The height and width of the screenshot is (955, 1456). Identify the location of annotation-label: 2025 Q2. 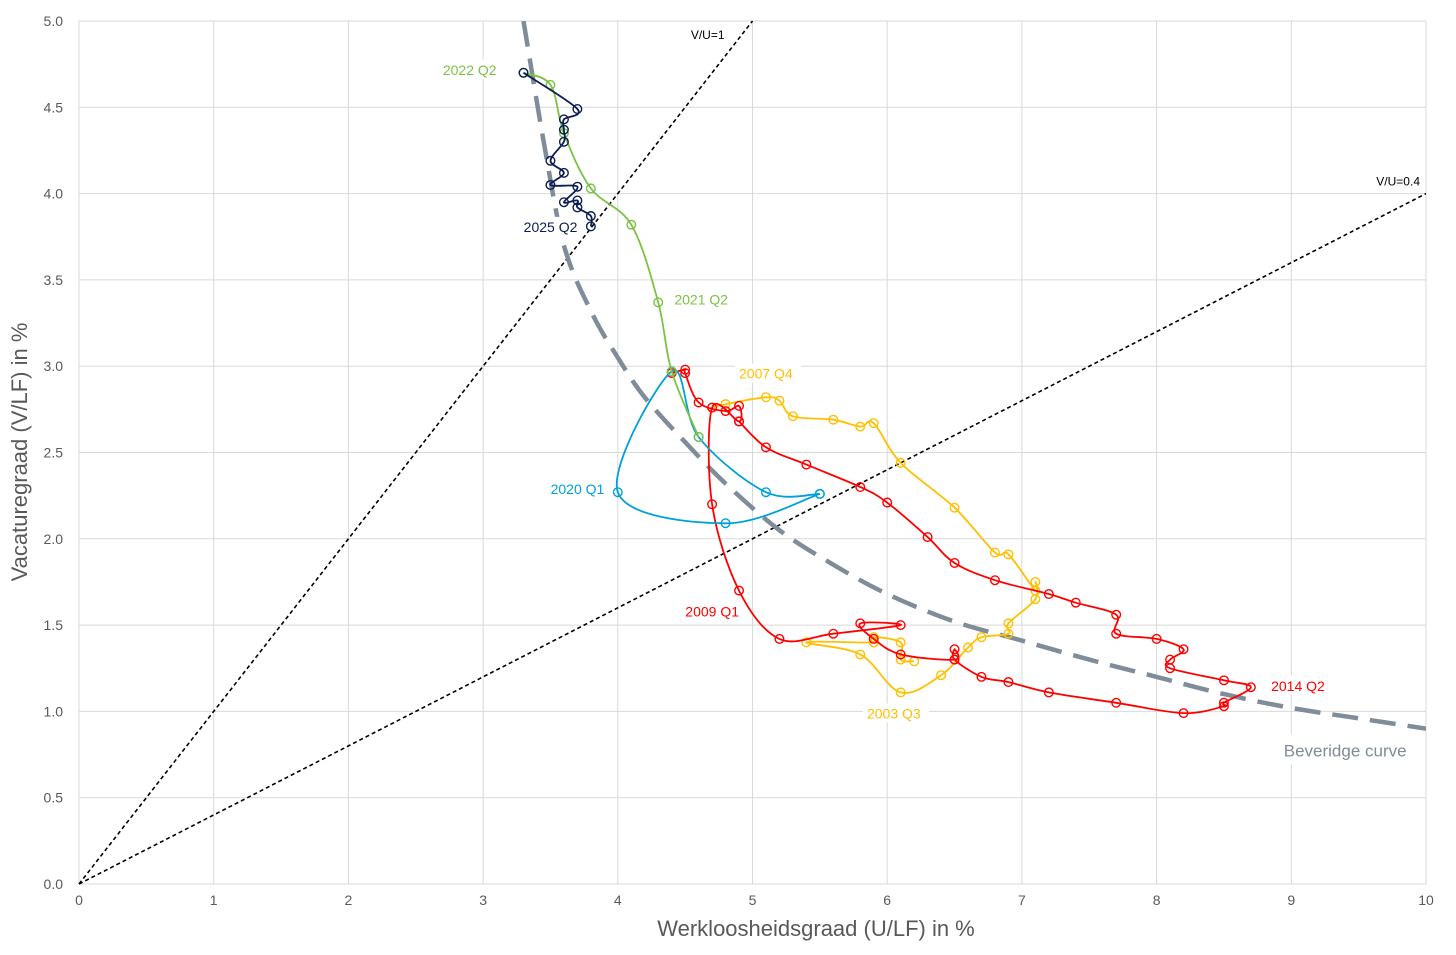
(551, 227).